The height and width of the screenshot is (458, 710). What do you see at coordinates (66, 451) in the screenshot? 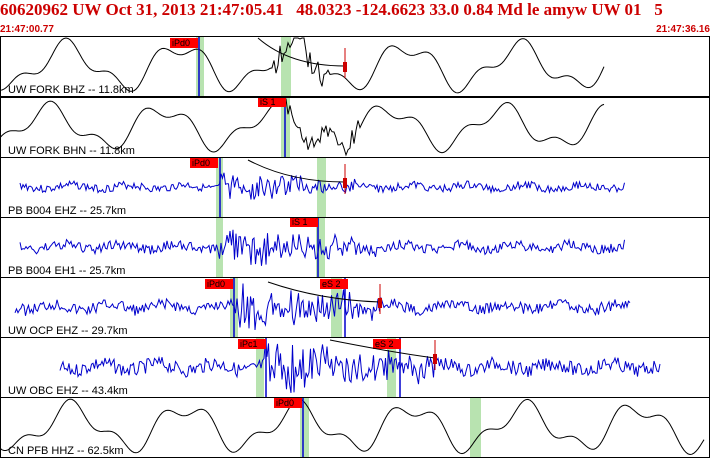
I see `station-label: CN PFB HHZ -- 62.5km` at bounding box center [66, 451].